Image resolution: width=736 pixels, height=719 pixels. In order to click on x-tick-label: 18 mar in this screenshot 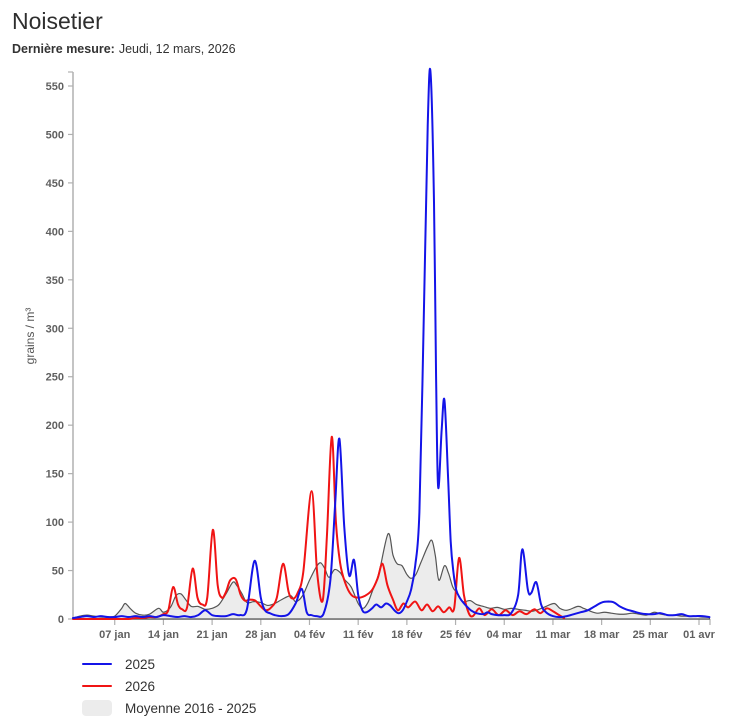, I will do `click(602, 635)`.